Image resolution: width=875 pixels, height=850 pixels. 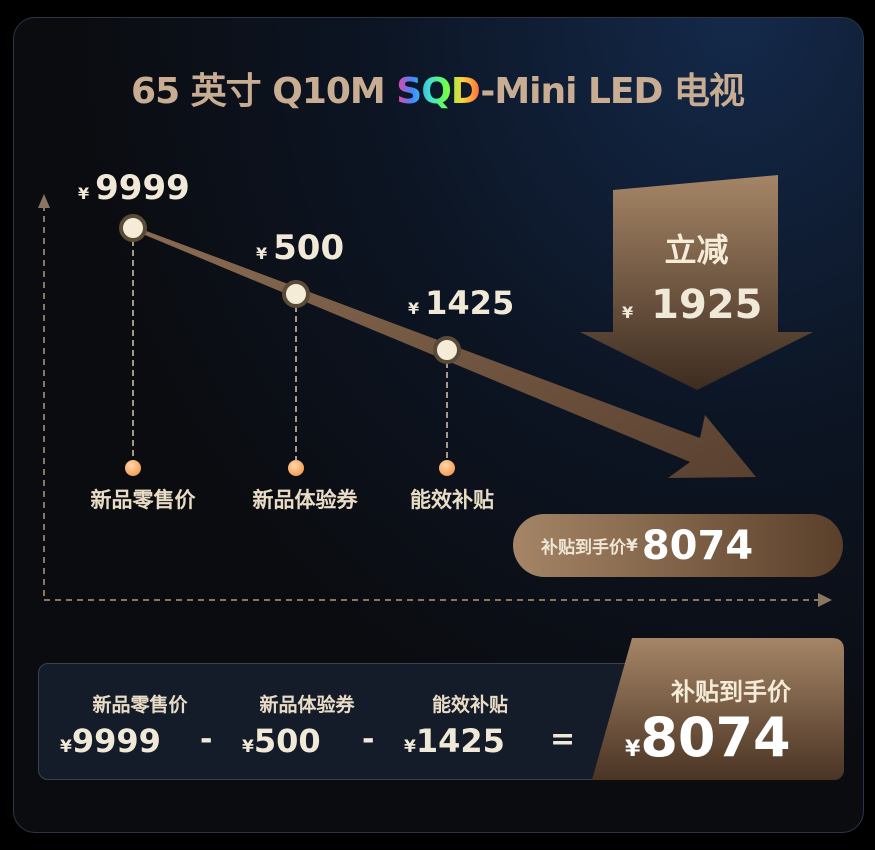 What do you see at coordinates (143, 500) in the screenshot?
I see `category-label: 新品零售价` at bounding box center [143, 500].